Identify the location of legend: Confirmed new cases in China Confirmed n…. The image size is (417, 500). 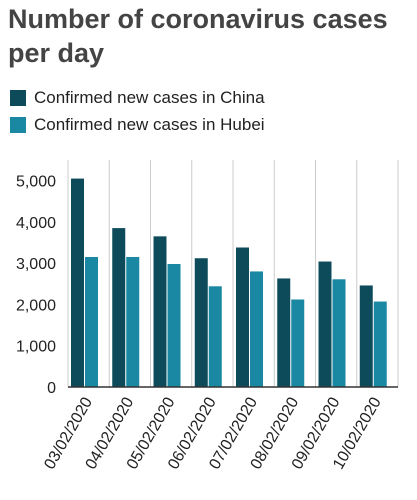
(137, 111).